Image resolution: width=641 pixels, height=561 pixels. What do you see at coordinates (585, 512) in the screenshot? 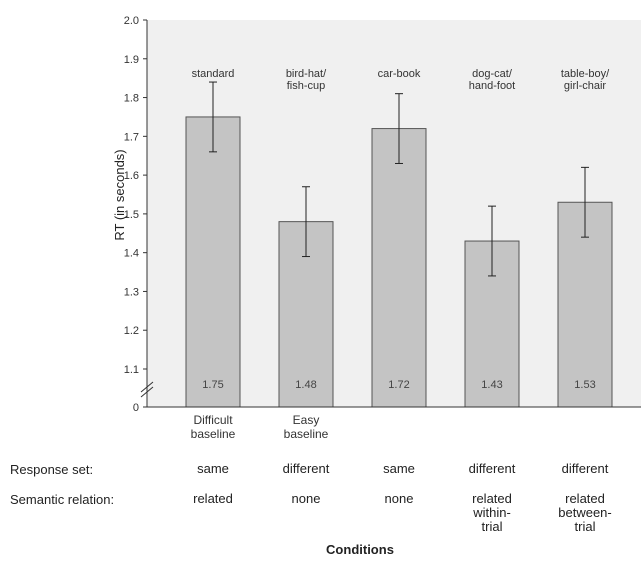
I see `semantic-relation-cell: related between- trial` at bounding box center [585, 512].